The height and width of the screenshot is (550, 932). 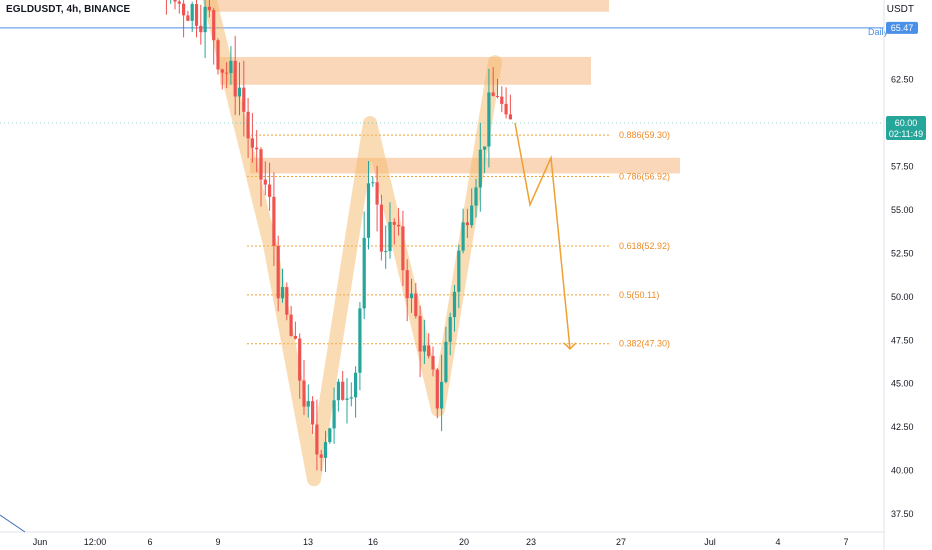 I want to click on time-tick-label: 4, so click(x=777, y=542).